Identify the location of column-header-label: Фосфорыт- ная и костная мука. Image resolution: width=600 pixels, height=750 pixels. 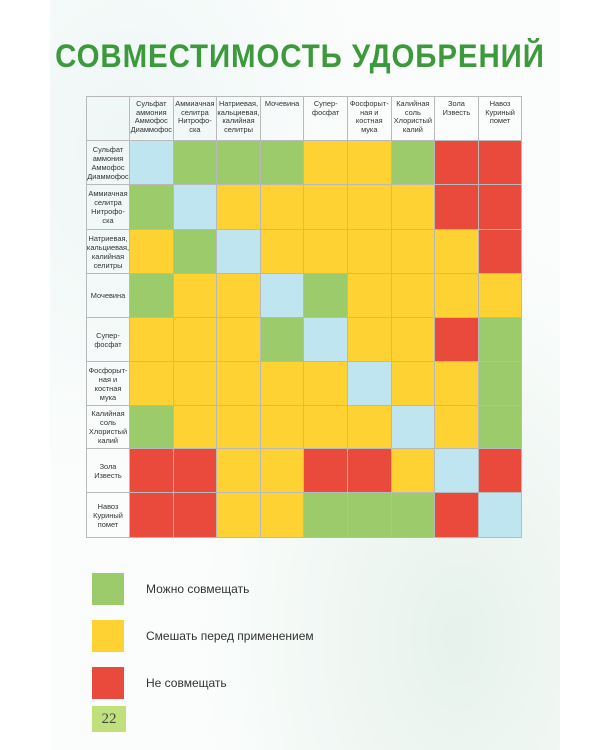
(369, 116).